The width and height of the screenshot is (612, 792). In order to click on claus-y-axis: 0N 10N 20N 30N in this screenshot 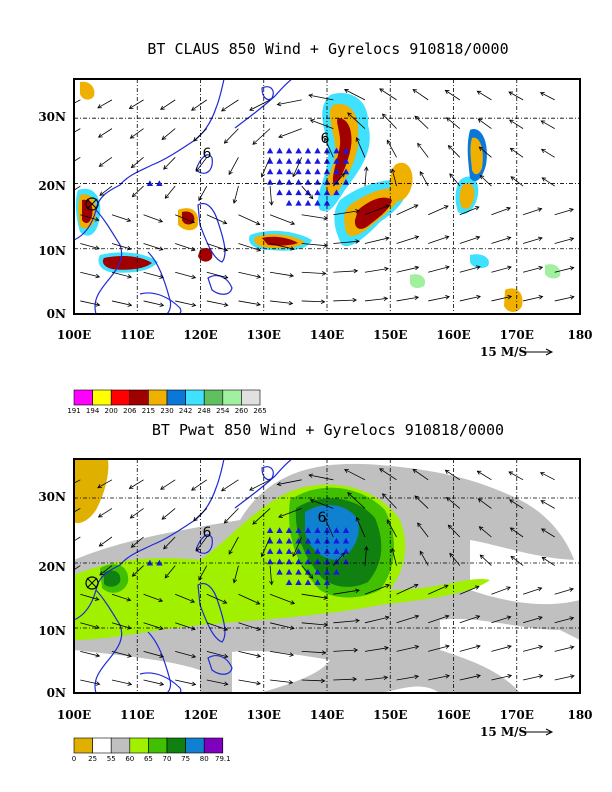, I will do `click(52, 215)`.